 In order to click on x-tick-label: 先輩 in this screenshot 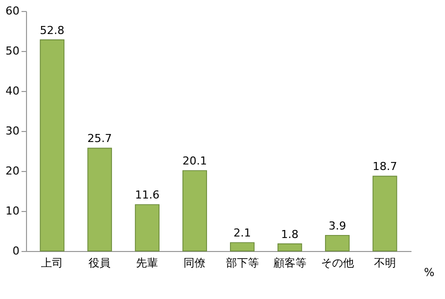, I will do `click(147, 263)`.